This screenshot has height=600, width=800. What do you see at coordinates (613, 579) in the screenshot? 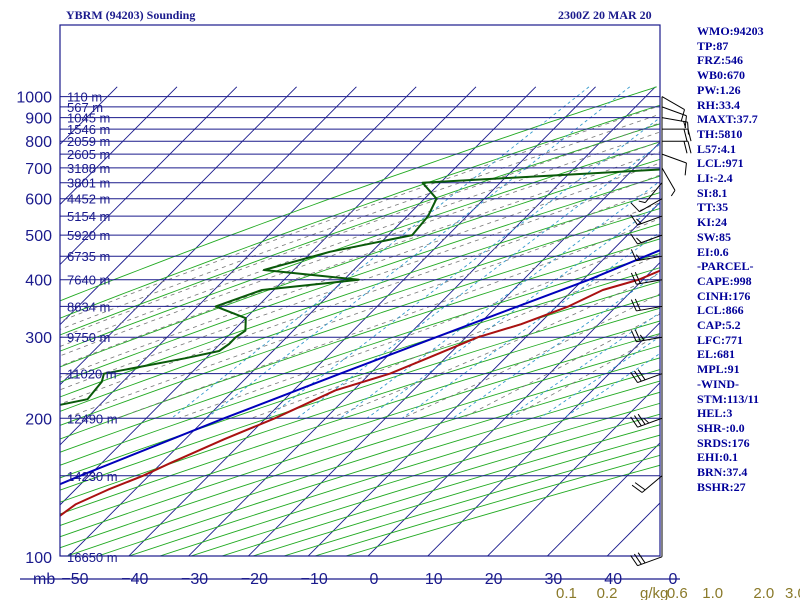
I see `temperature-tick-label: 40` at bounding box center [613, 579].